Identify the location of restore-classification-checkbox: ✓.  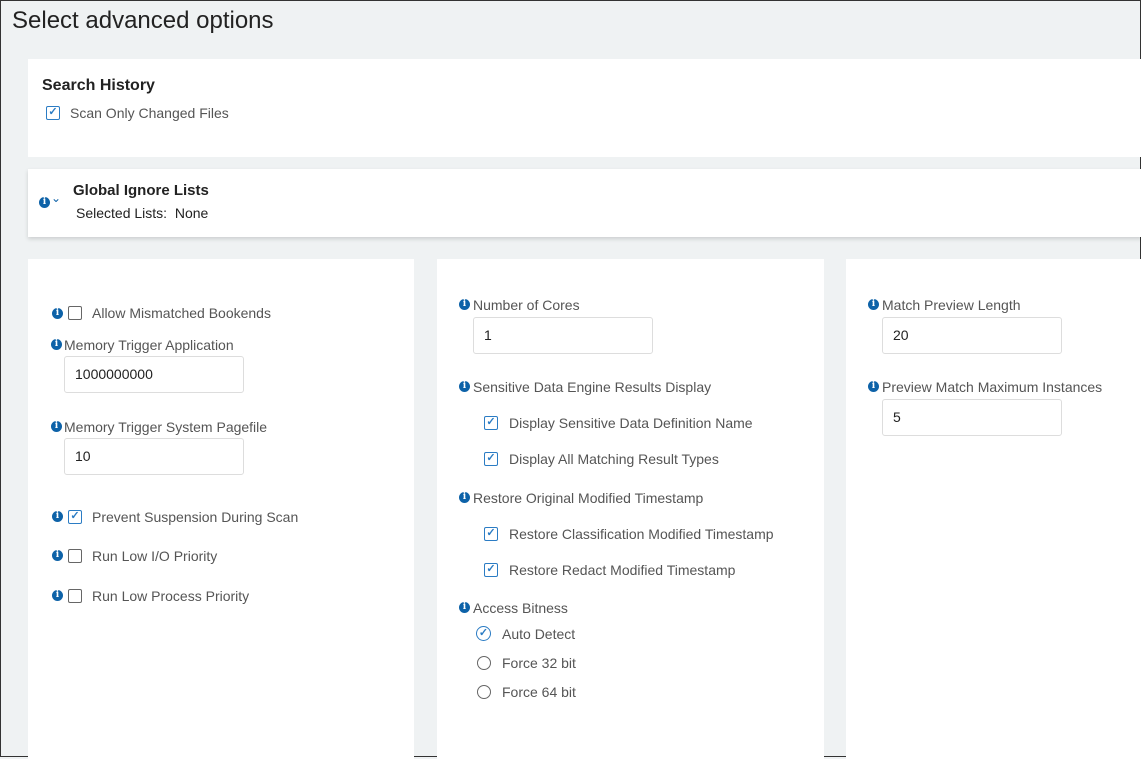
(491, 534).